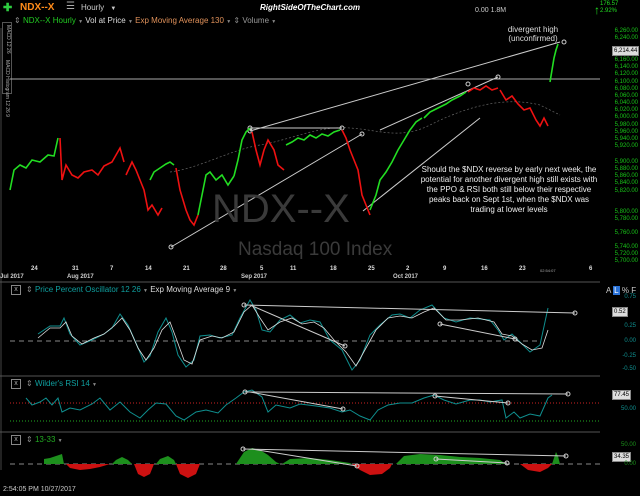  What do you see at coordinates (609, 11) in the screenshot?
I see `change-percent: 2.92%` at bounding box center [609, 11].